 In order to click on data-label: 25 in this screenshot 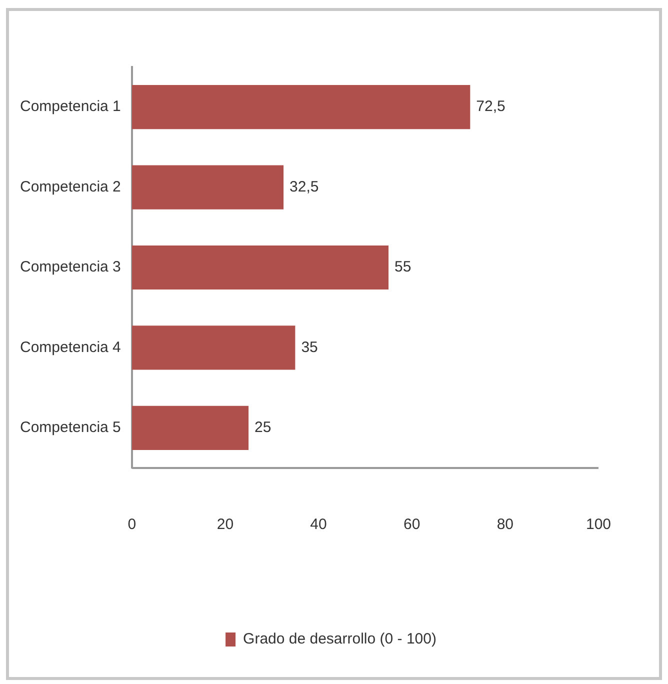, I will do `click(263, 427)`.